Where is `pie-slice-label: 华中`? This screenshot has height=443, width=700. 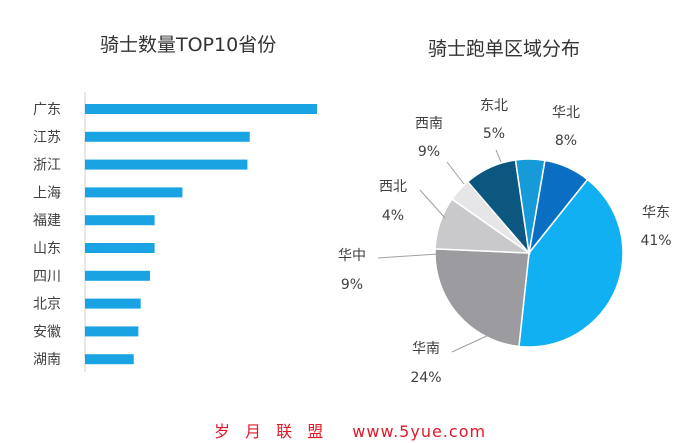 pie-slice-label: 华中 is located at coordinates (352, 256).